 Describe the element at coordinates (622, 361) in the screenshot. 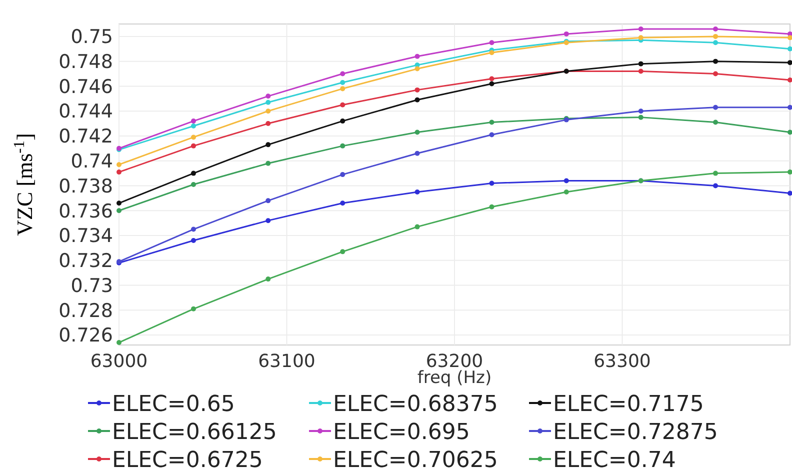

I see `x-tick-label: 63300` at that location.